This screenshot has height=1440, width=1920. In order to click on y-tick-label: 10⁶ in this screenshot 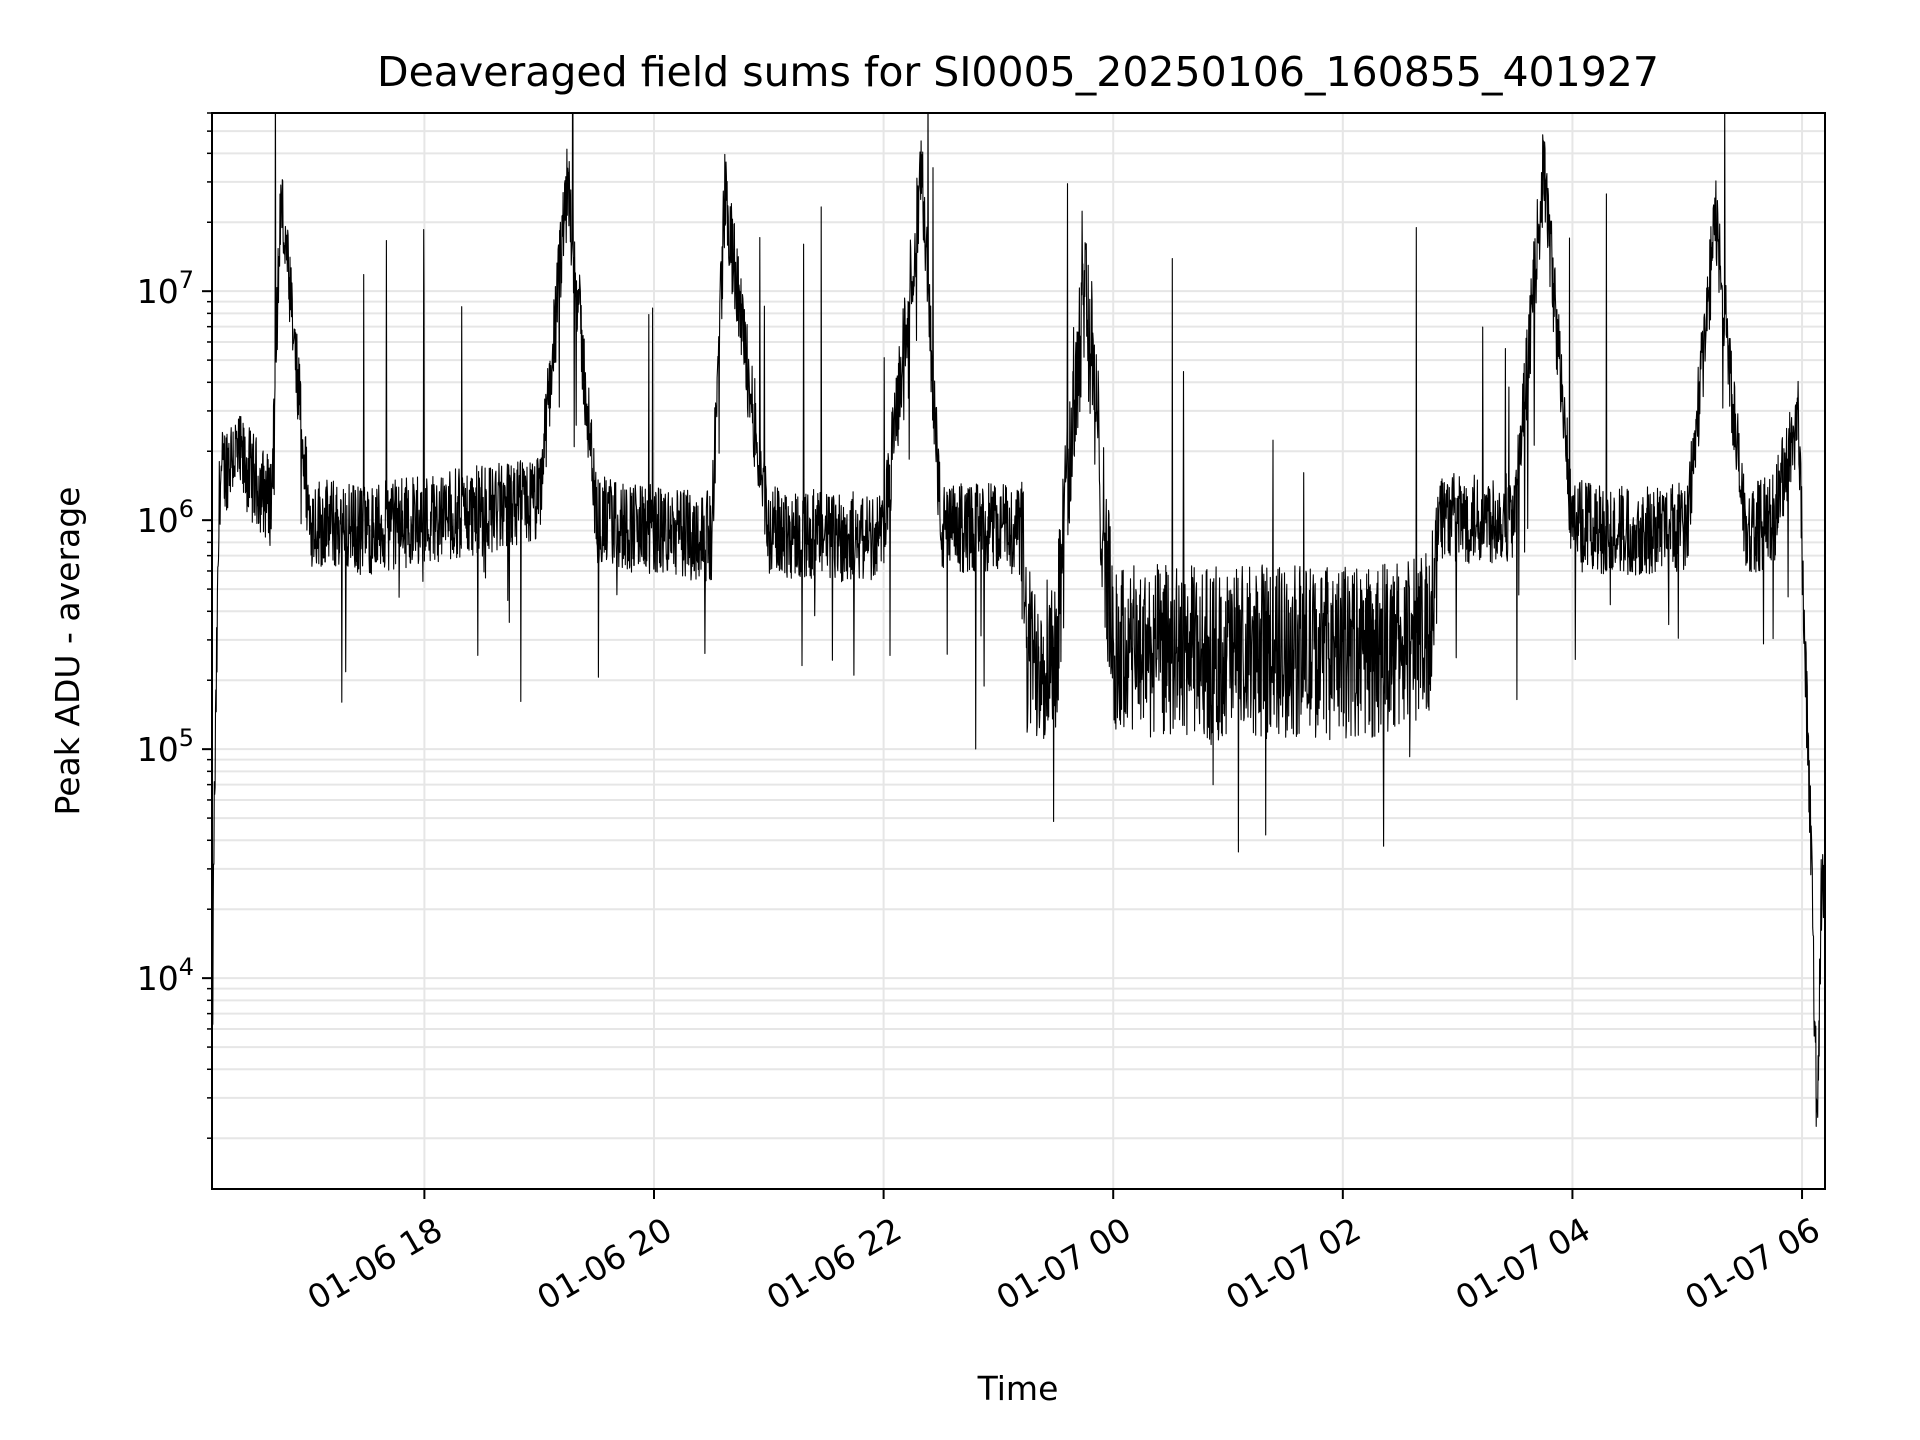, I will do `click(165, 517)`.